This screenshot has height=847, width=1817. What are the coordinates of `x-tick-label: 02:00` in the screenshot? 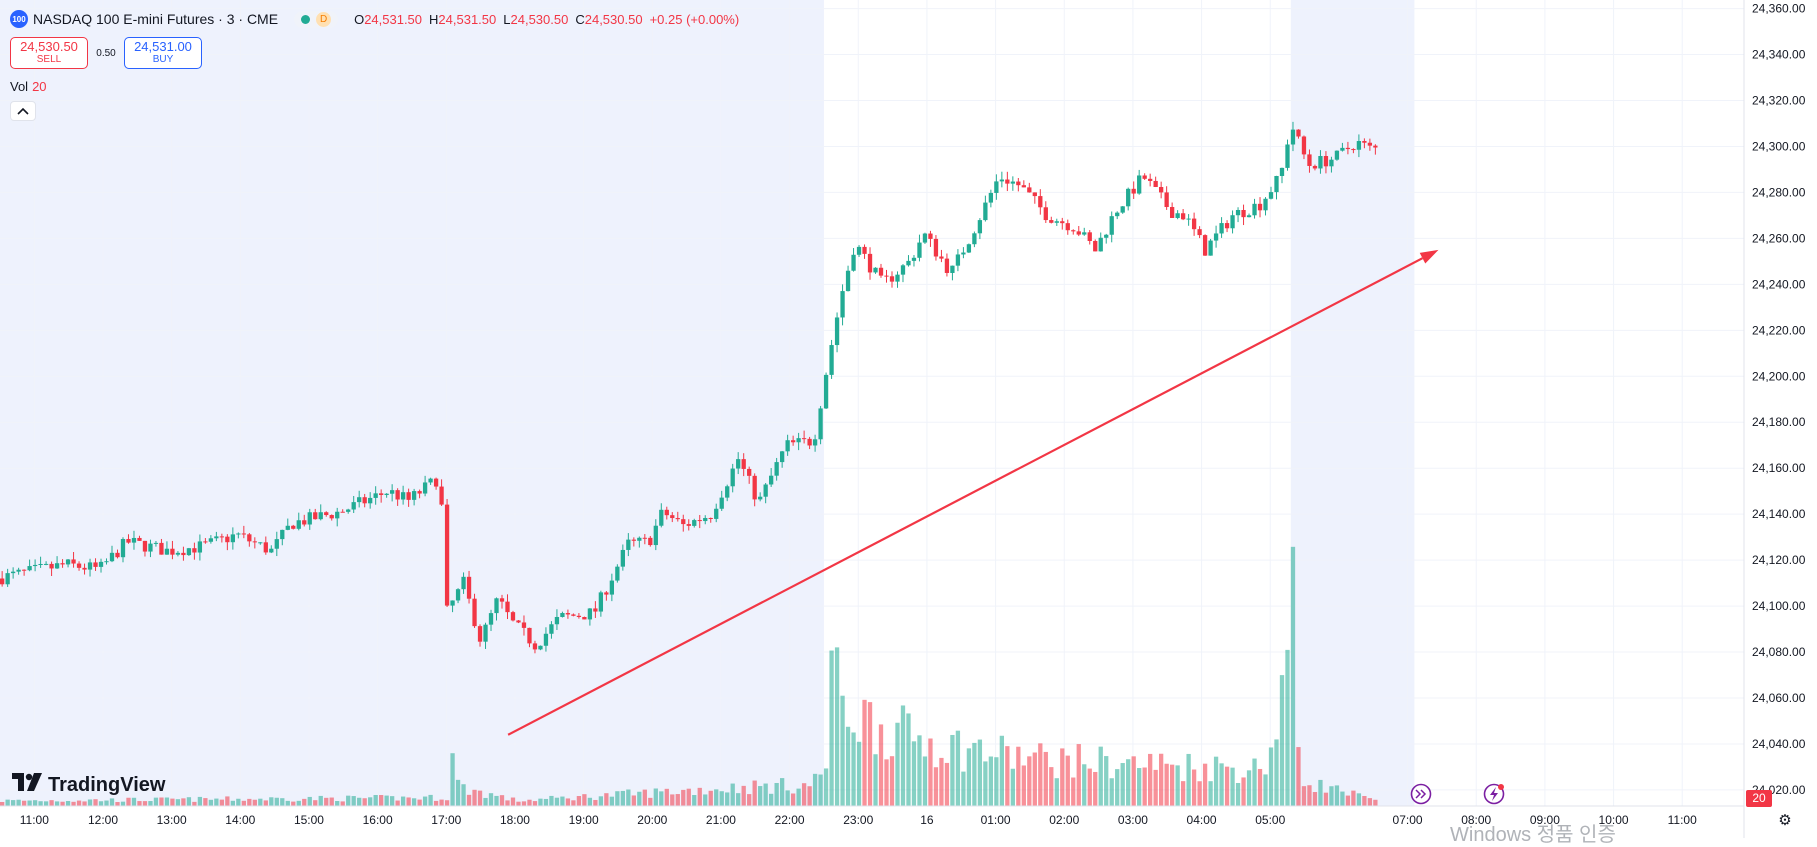 It's located at (1064, 820).